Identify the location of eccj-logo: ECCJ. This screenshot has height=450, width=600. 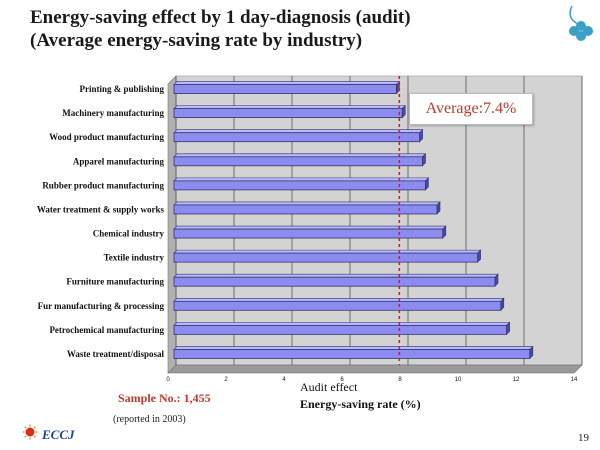
(48, 434).